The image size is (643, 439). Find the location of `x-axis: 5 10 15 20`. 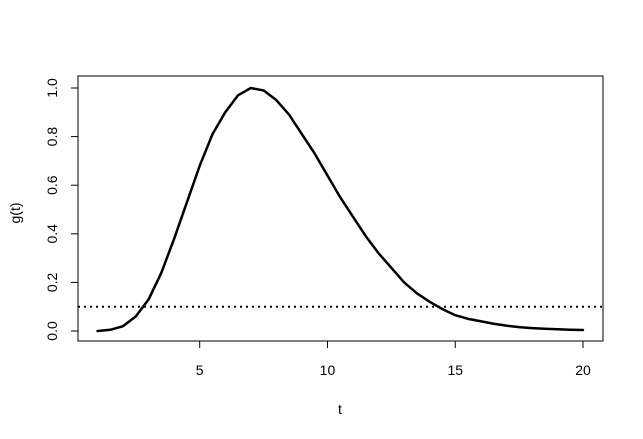

x-axis: 5 10 15 20 is located at coordinates (393, 359).